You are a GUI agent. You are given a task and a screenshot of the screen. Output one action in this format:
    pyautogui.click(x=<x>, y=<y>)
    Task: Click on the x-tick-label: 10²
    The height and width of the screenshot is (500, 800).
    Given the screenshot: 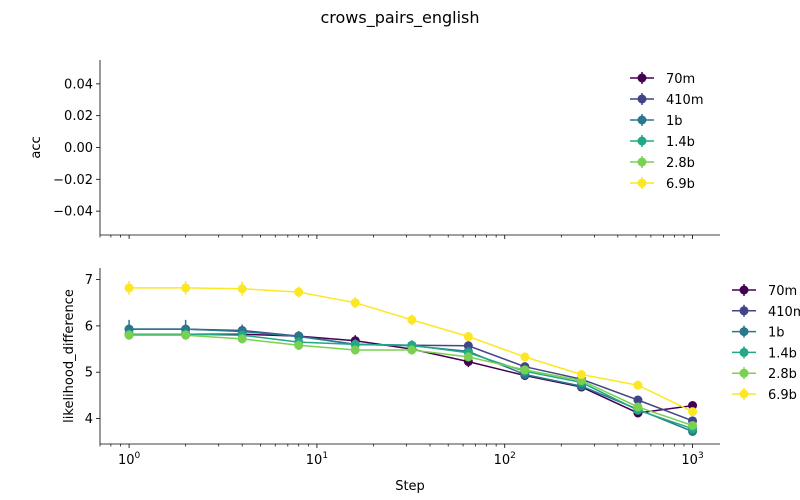 What is the action you would take?
    pyautogui.click(x=505, y=459)
    